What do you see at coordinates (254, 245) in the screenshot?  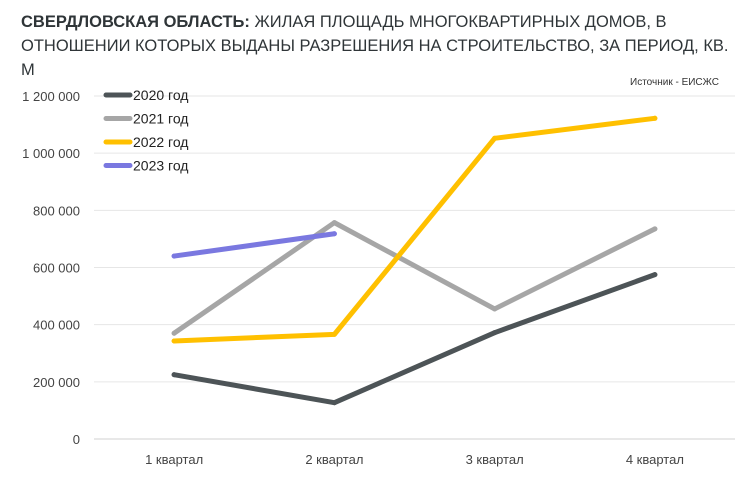 I see `series-line` at bounding box center [254, 245].